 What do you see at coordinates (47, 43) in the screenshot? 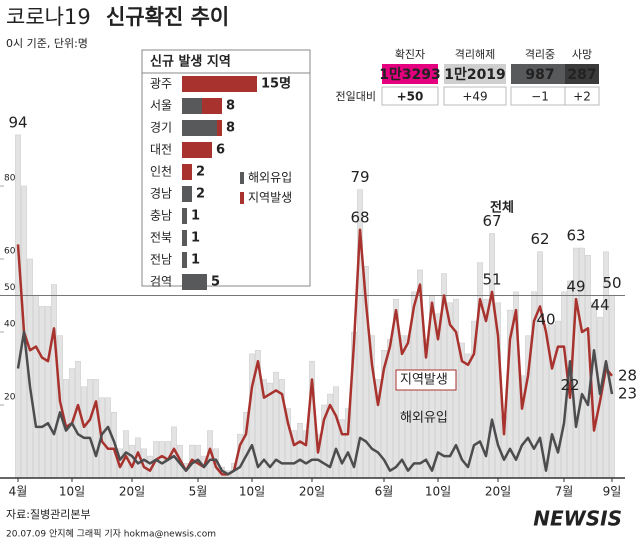
I see `subtitle: 0시 기준, 단위:명` at bounding box center [47, 43].